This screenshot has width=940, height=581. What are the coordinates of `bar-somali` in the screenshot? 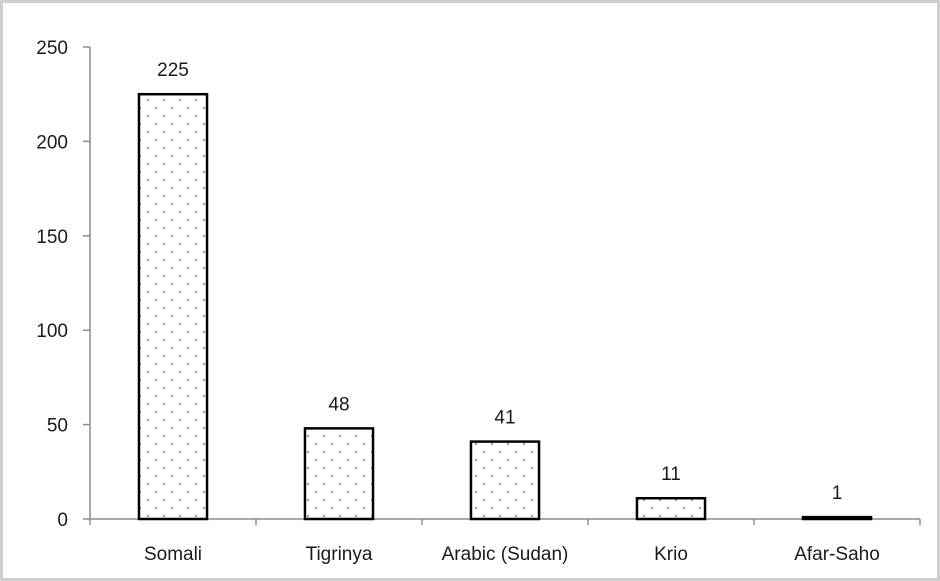 It's located at (173, 306).